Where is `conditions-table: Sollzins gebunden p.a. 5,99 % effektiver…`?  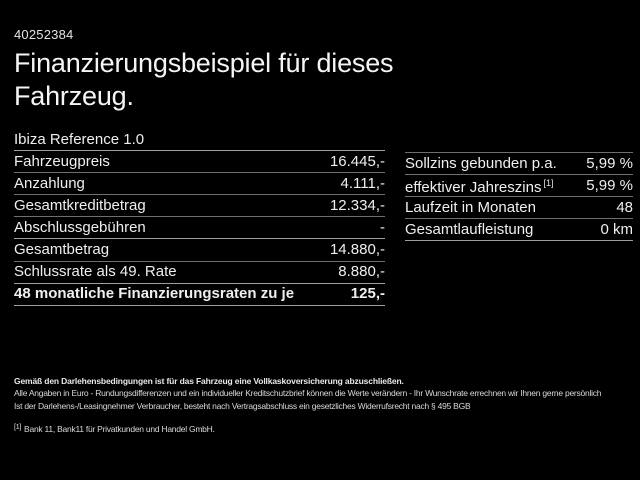
conditions-table: Sollzins gebunden p.a. 5,99 % effektiver… is located at coordinates (519, 197).